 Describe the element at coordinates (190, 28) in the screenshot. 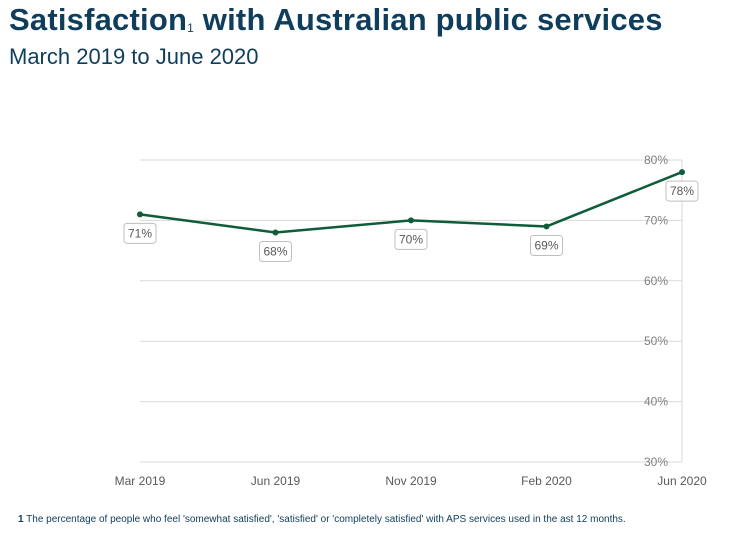

I see `title-footnote-marker: 1` at that location.